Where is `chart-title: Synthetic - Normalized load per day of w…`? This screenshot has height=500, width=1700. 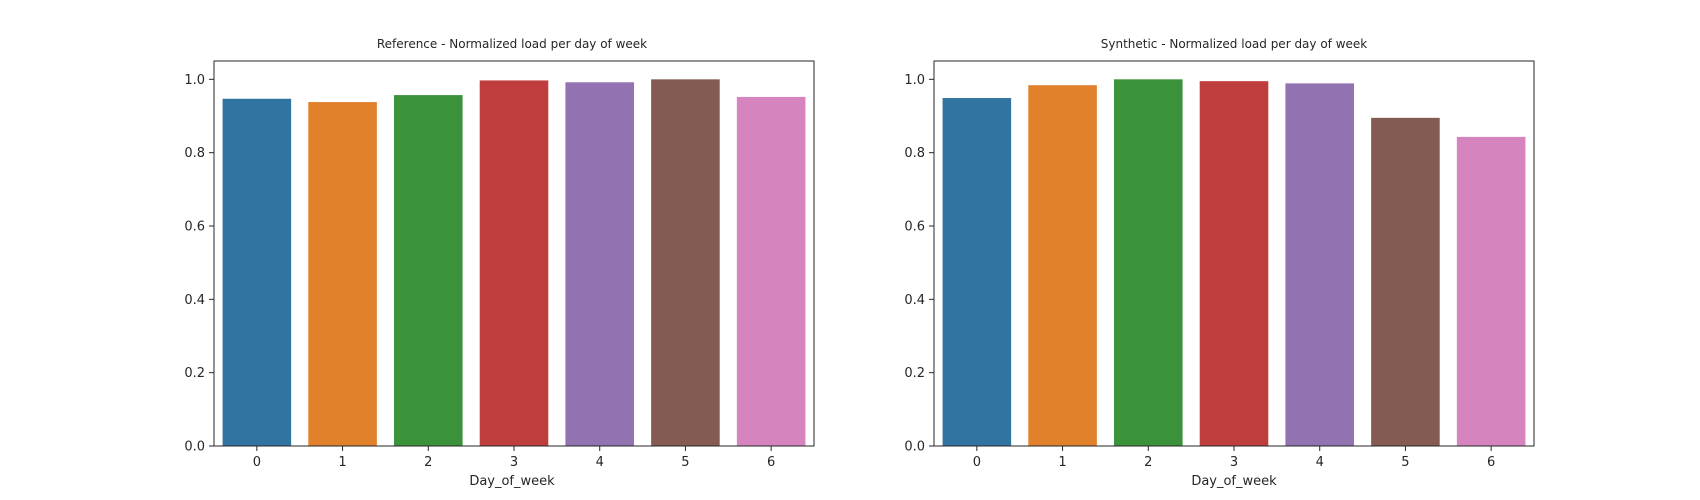
chart-title: Synthetic - Normalized load per day of w… is located at coordinates (1234, 44).